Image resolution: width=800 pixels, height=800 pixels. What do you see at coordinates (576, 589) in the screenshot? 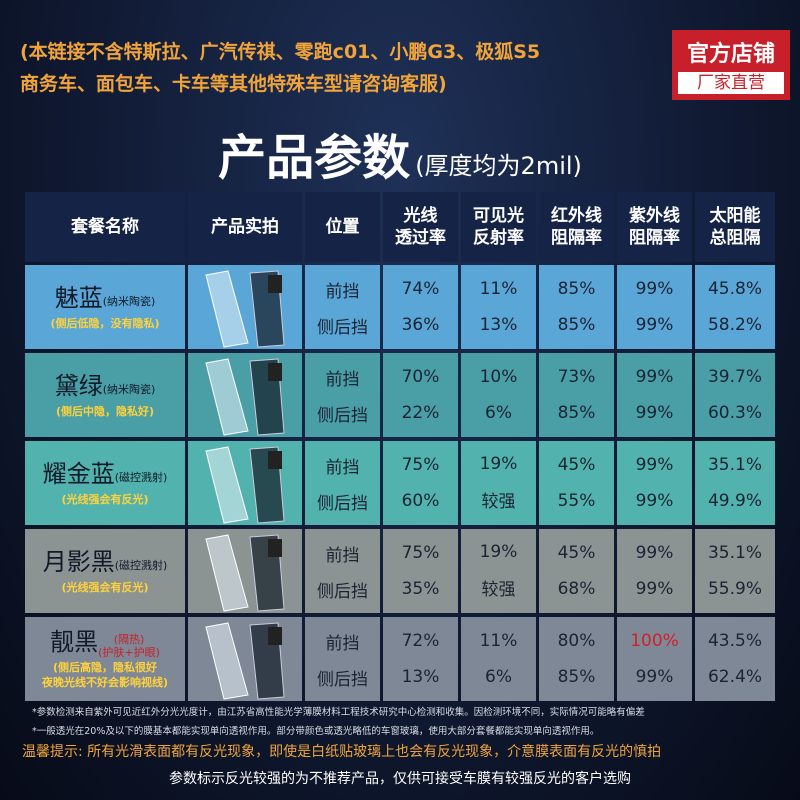
I see `value: 68%` at bounding box center [576, 589].